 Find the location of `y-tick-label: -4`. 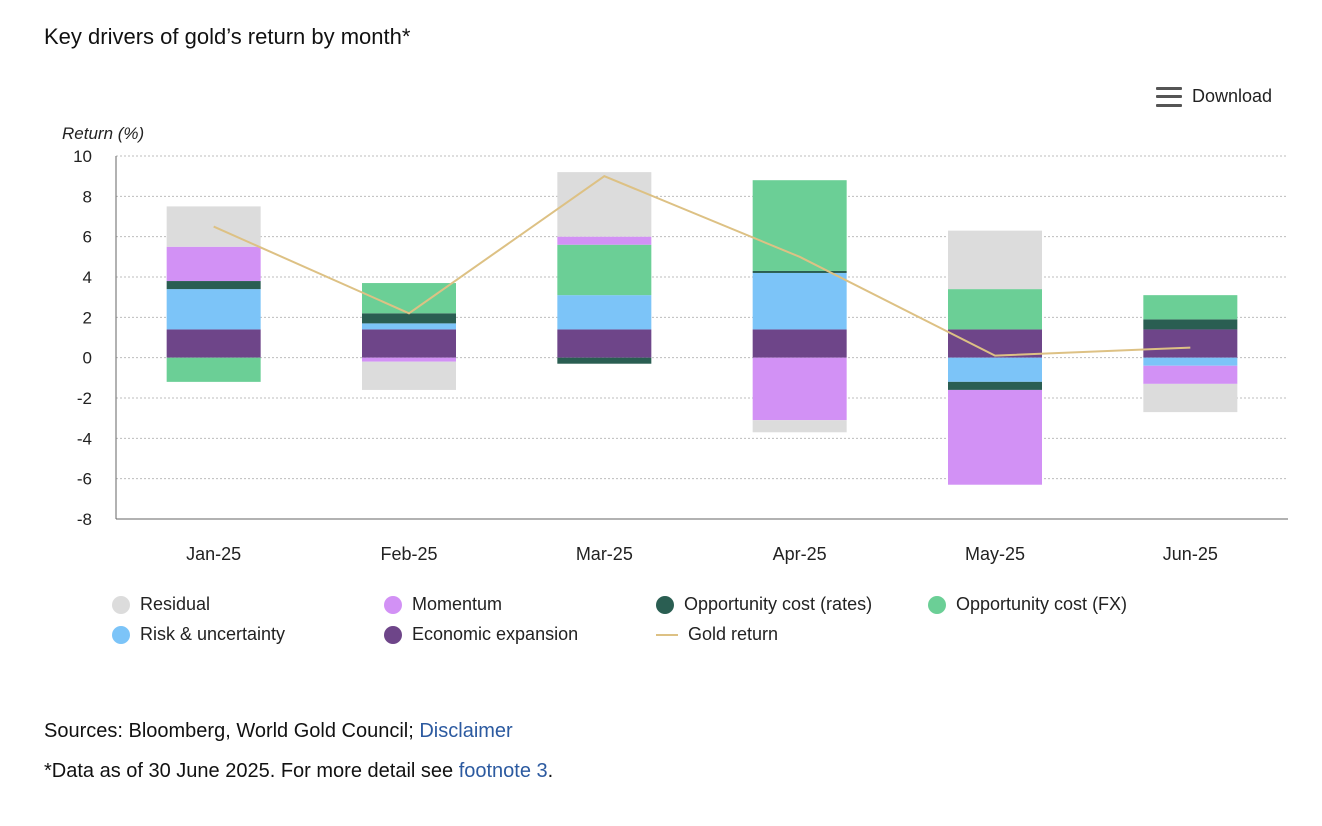

y-tick-label: -4 is located at coordinates (84, 438).